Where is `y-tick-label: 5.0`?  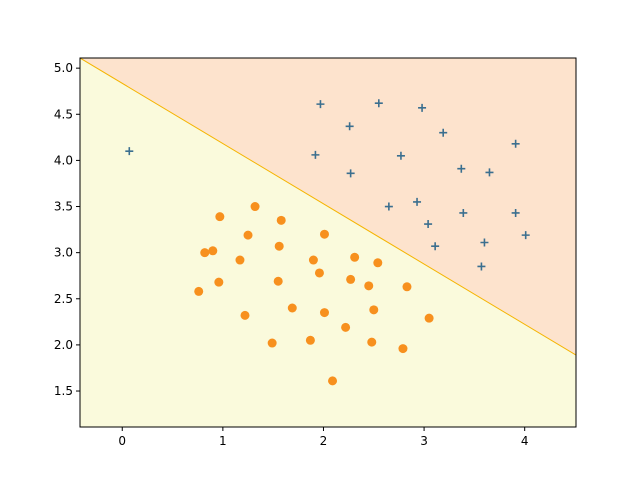
y-tick-label: 5.0 is located at coordinates (63, 68).